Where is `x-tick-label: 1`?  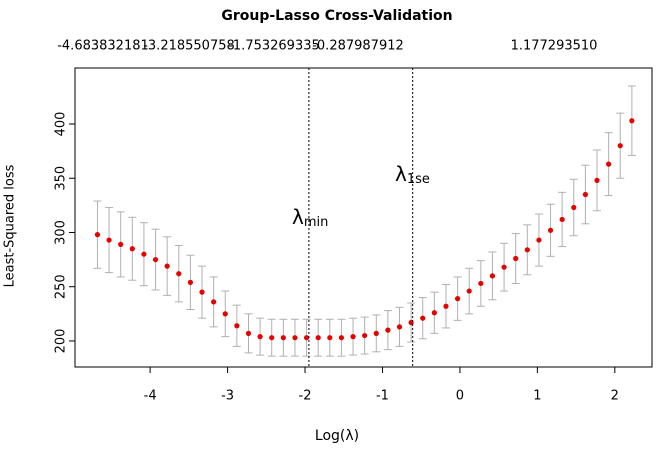
x-tick-label: 1 is located at coordinates (537, 396).